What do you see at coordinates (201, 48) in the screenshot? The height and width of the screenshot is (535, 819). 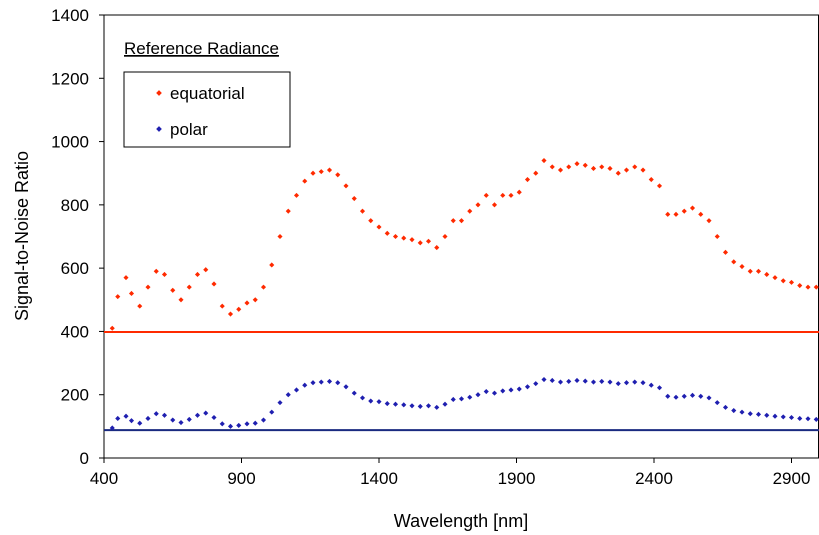 I see `legend-title: Reference Radiance` at bounding box center [201, 48].